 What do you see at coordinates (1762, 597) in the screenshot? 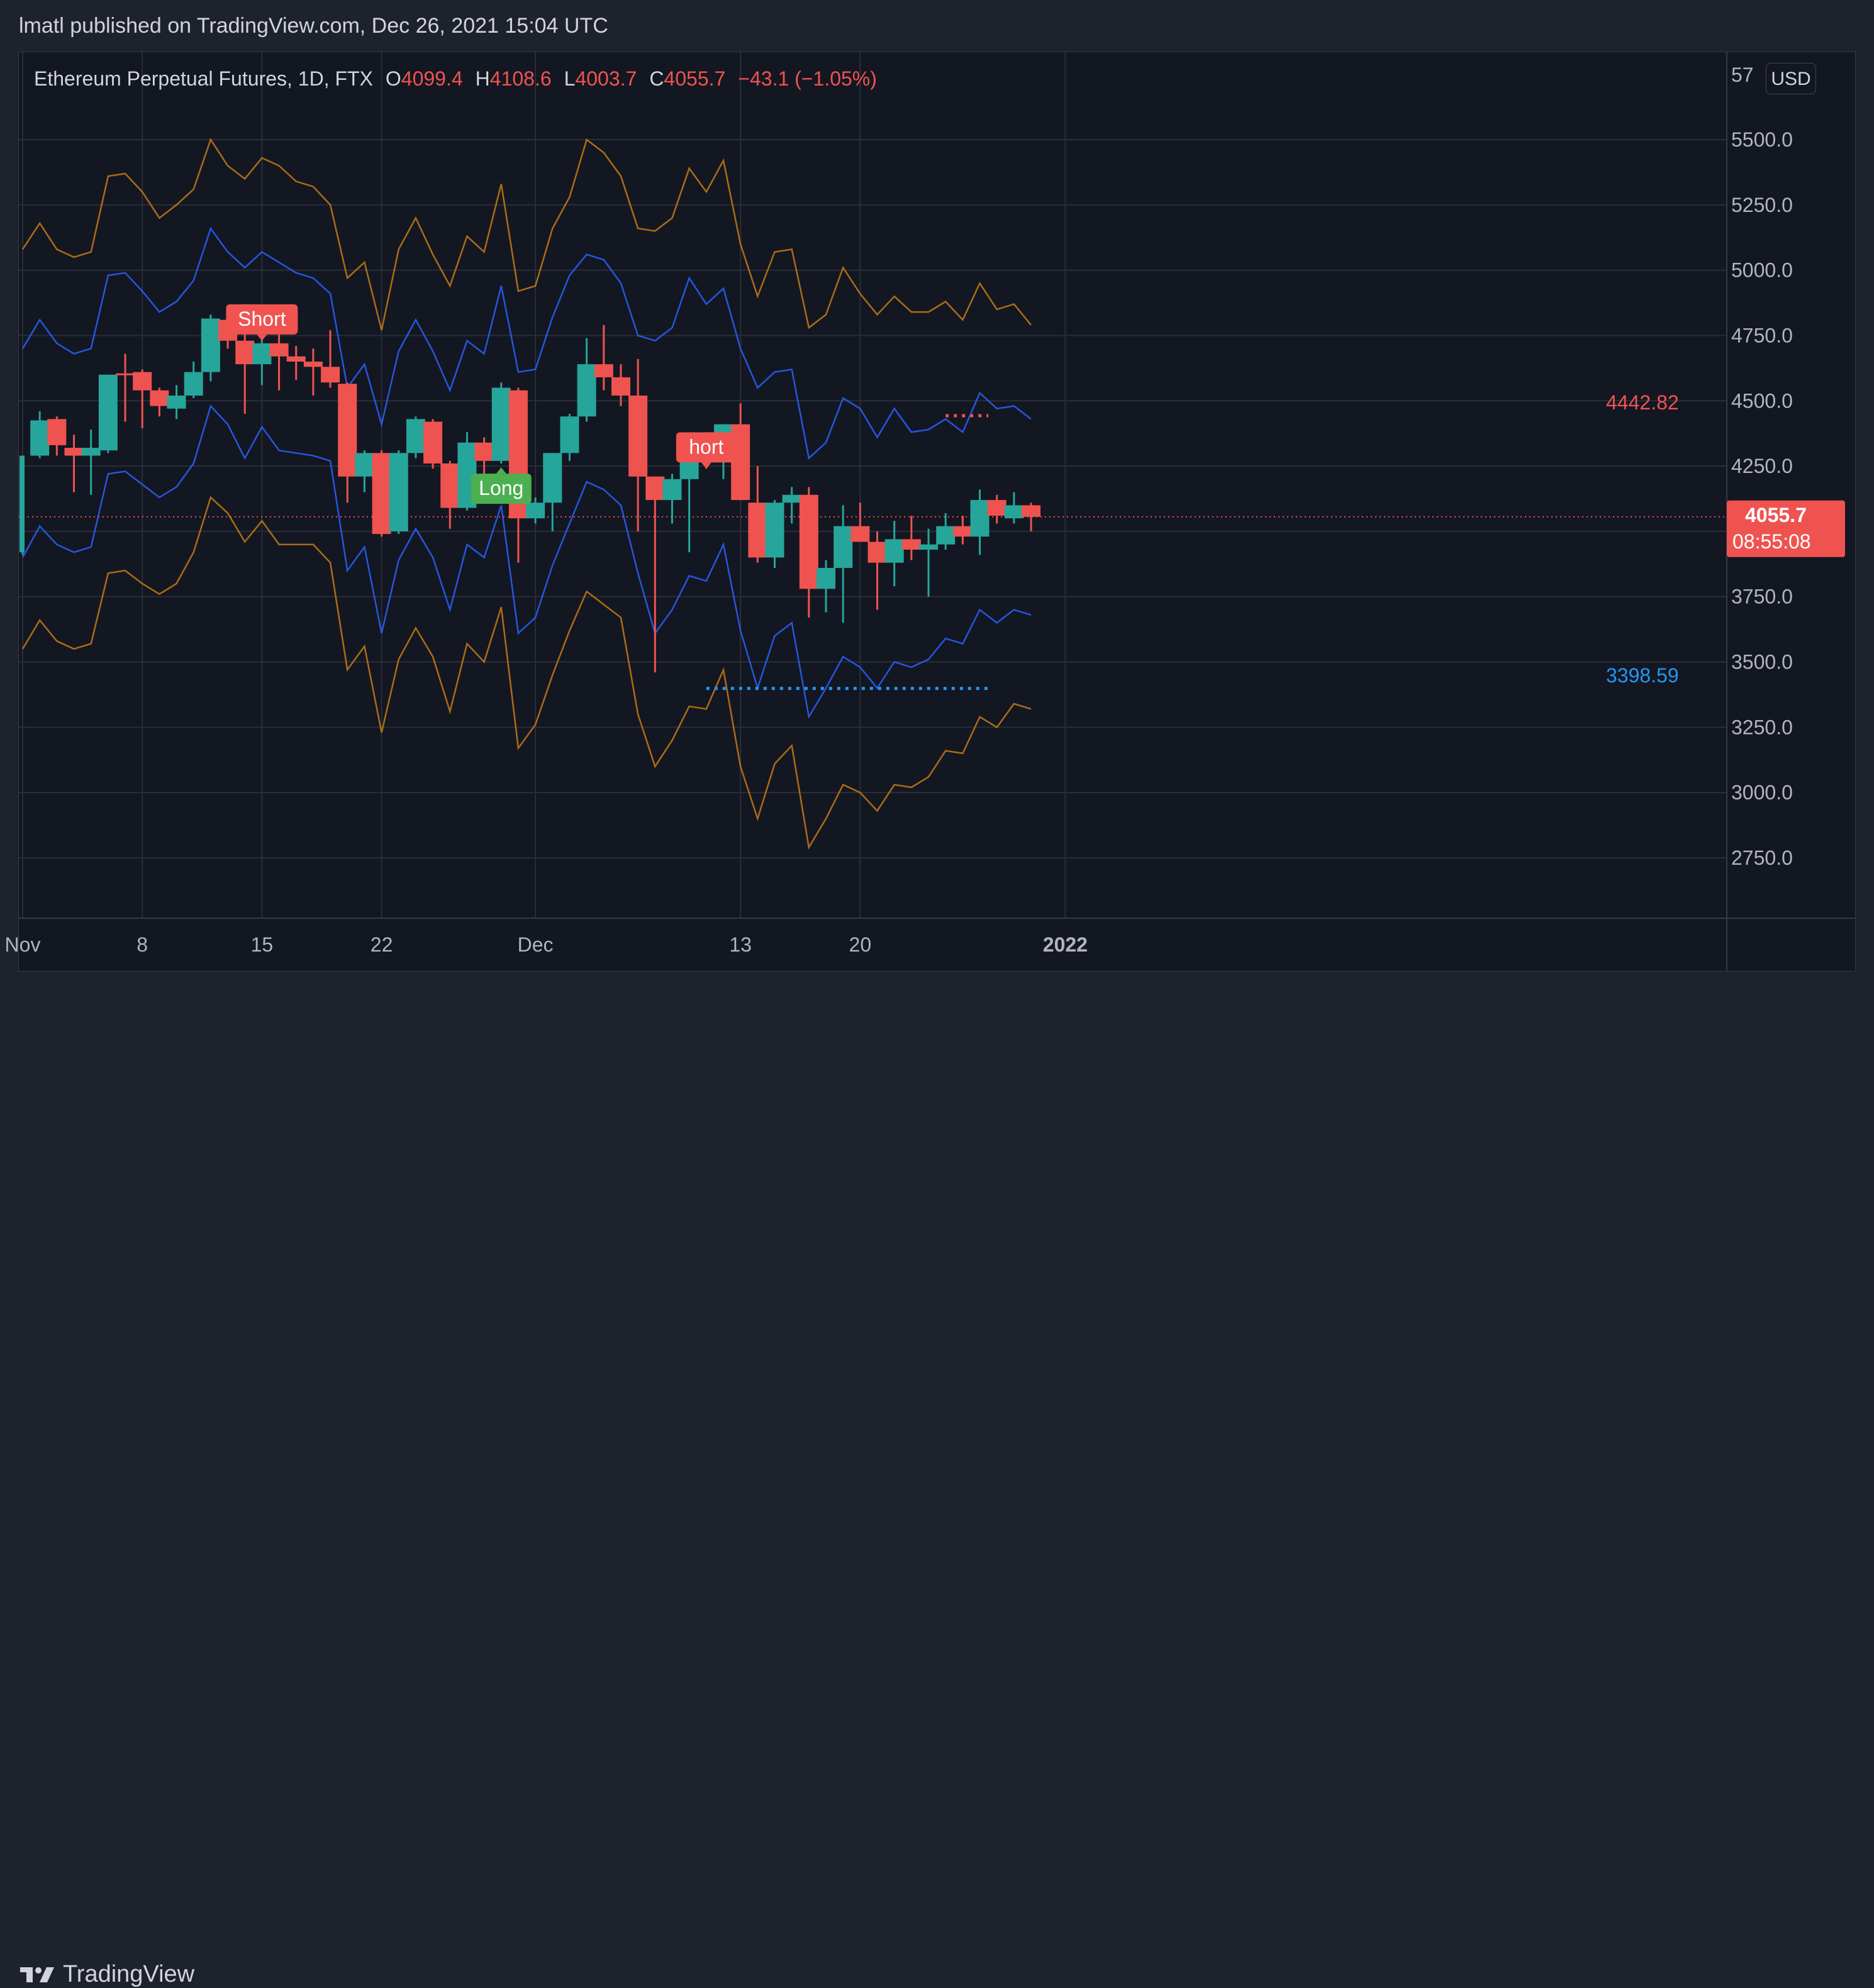
I see `y-tick-label: 3750.0` at bounding box center [1762, 597].